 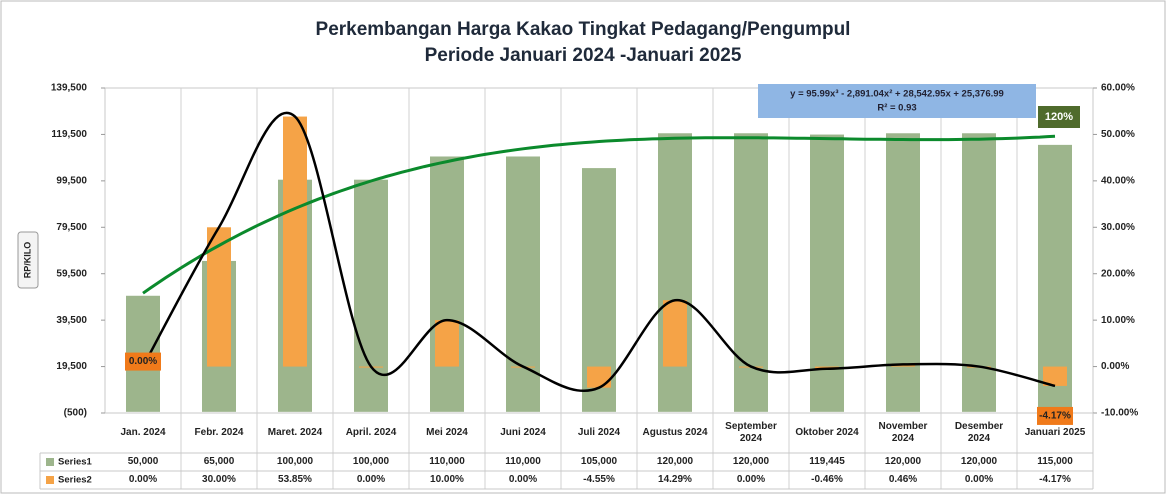 I want to click on legend-label: Series1, so click(x=75, y=462).